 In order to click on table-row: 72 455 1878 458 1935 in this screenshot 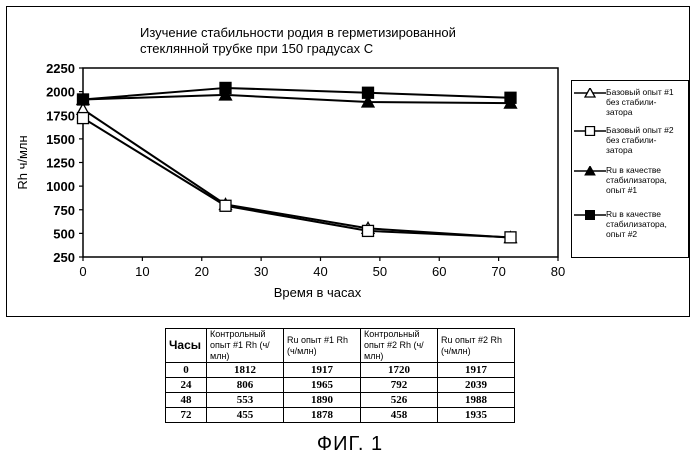, I will do `click(340, 415)`.